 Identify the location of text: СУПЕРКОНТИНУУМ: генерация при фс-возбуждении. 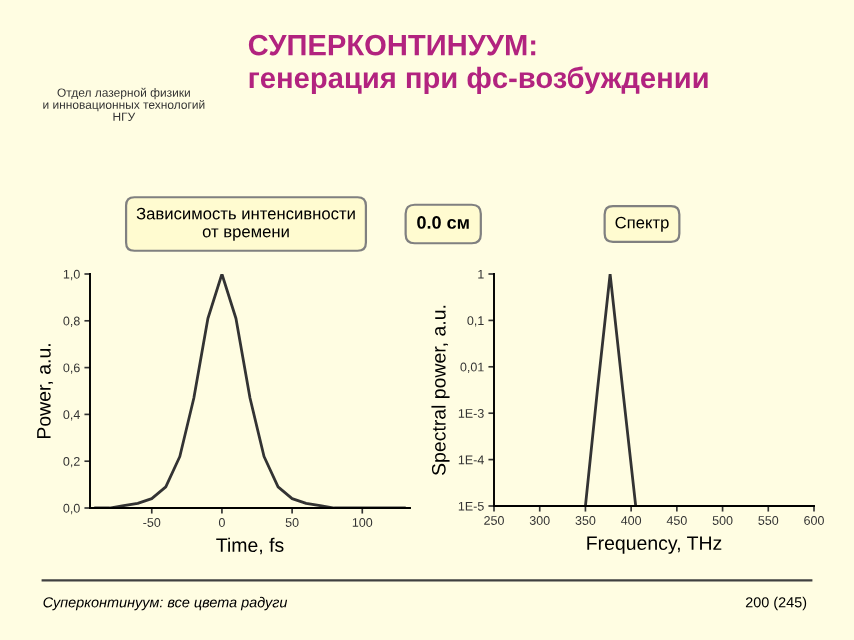
(478, 64).